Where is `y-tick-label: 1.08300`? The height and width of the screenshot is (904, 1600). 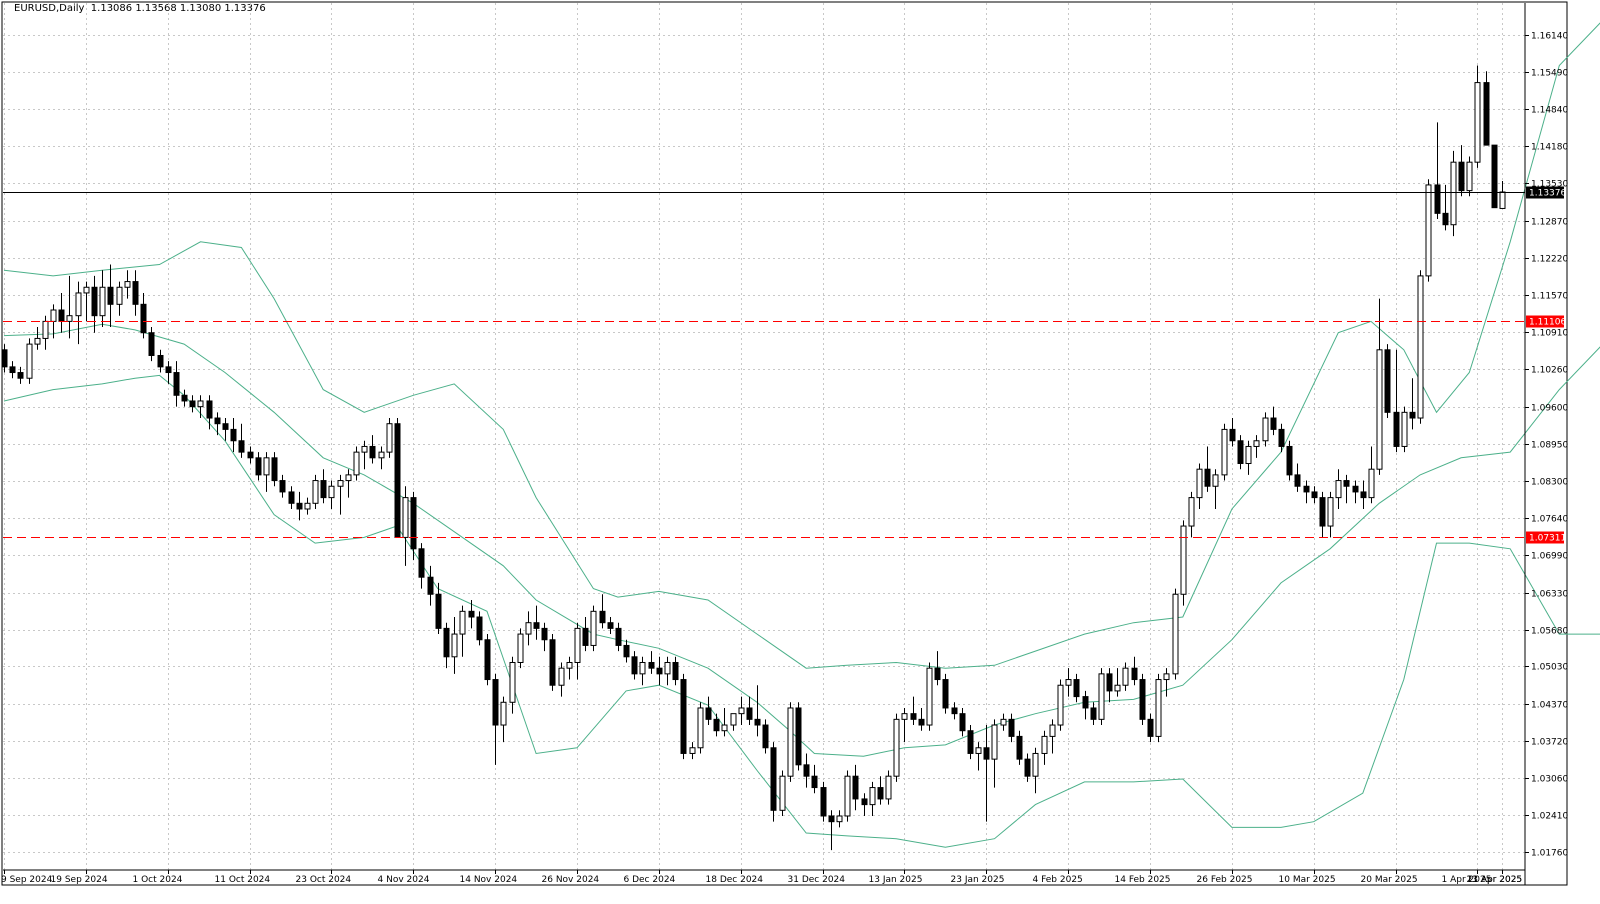
y-tick-label: 1.08300 is located at coordinates (1549, 483).